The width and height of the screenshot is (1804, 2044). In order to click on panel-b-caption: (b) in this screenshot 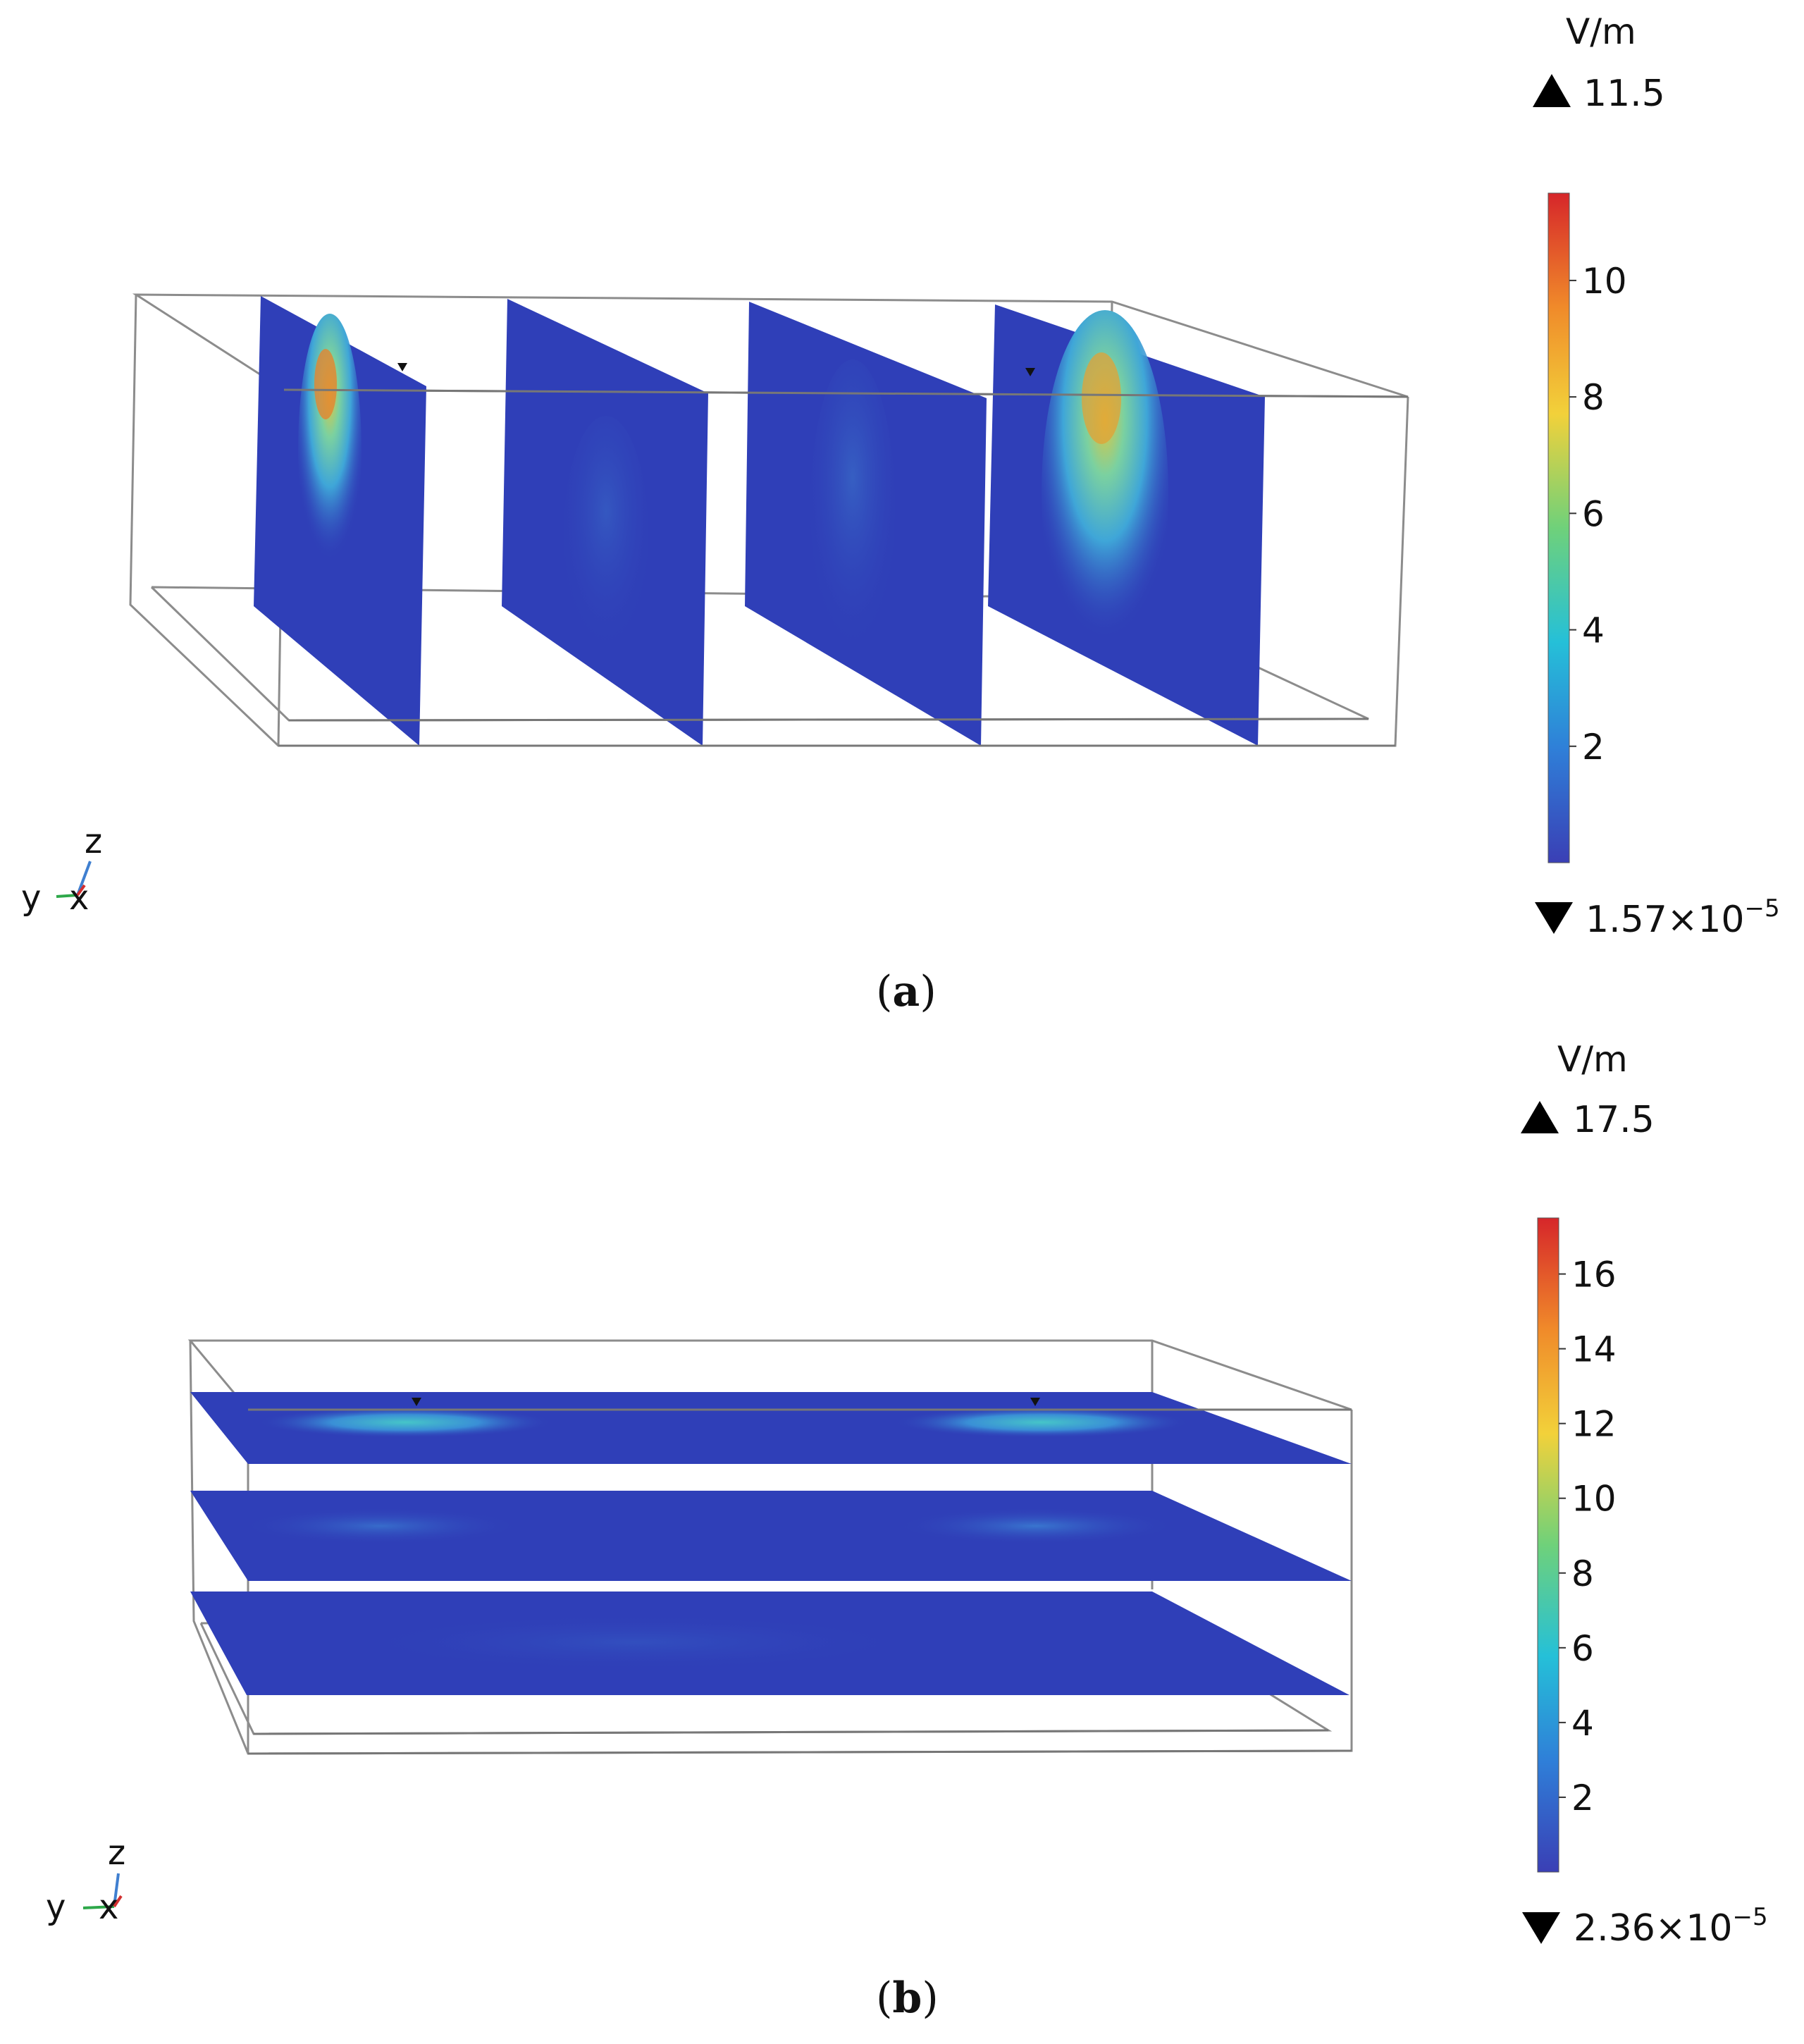, I will do `click(908, 1999)`.